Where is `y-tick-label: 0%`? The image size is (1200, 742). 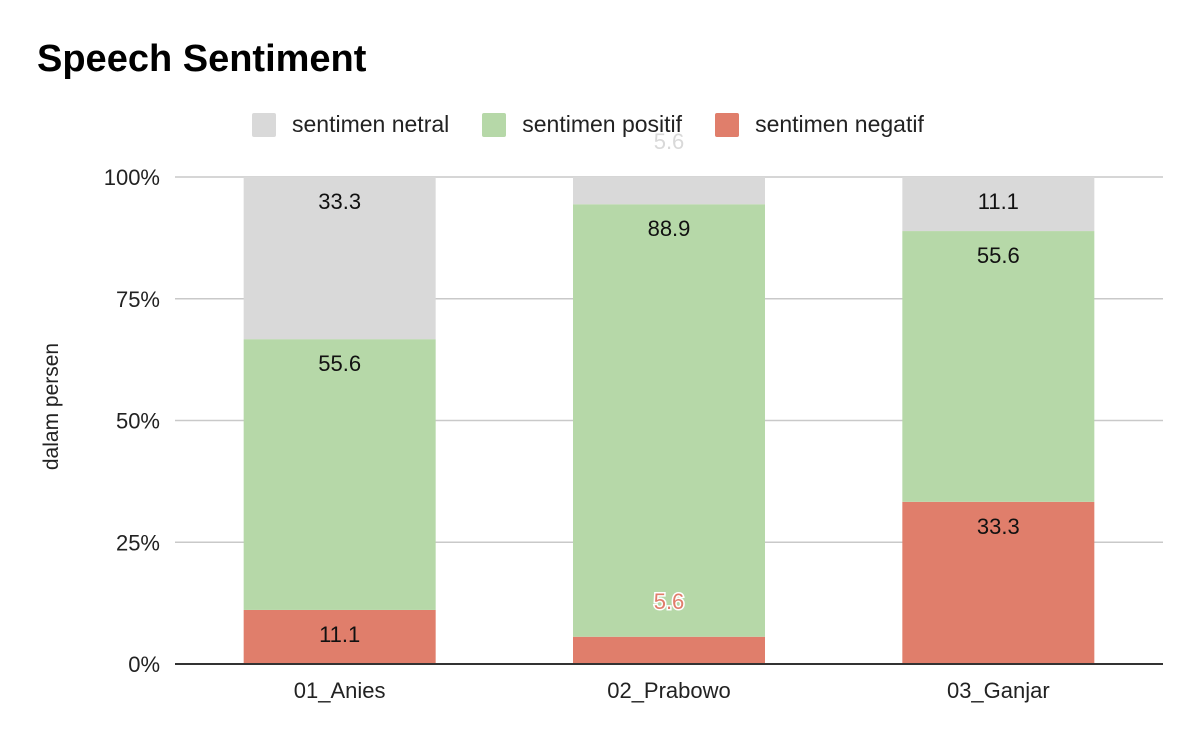
y-tick-label: 0% is located at coordinates (144, 664).